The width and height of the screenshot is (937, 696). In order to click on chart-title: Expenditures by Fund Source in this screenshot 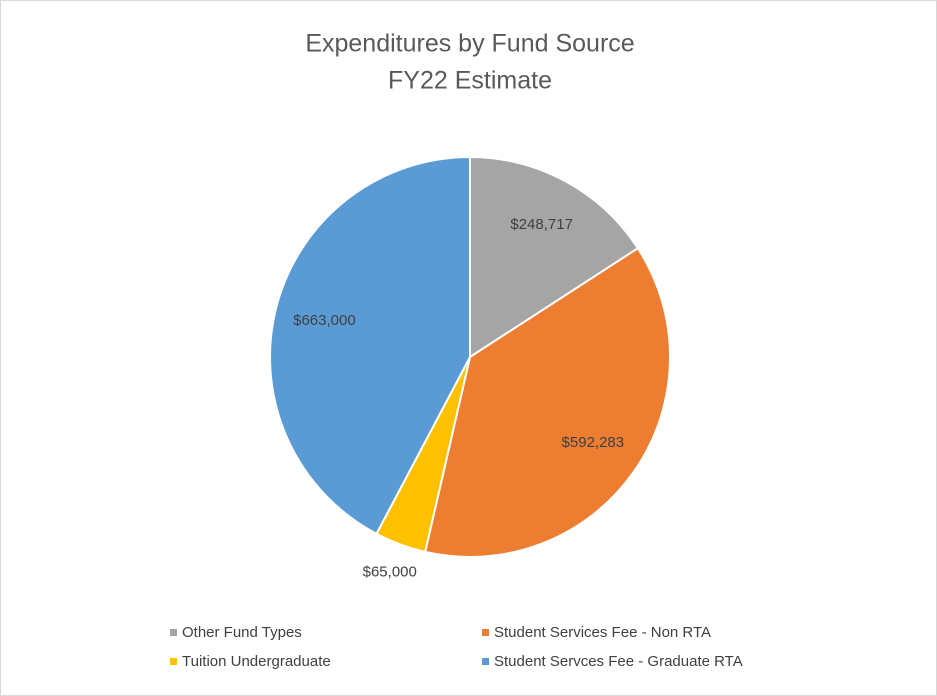, I will do `click(469, 44)`.